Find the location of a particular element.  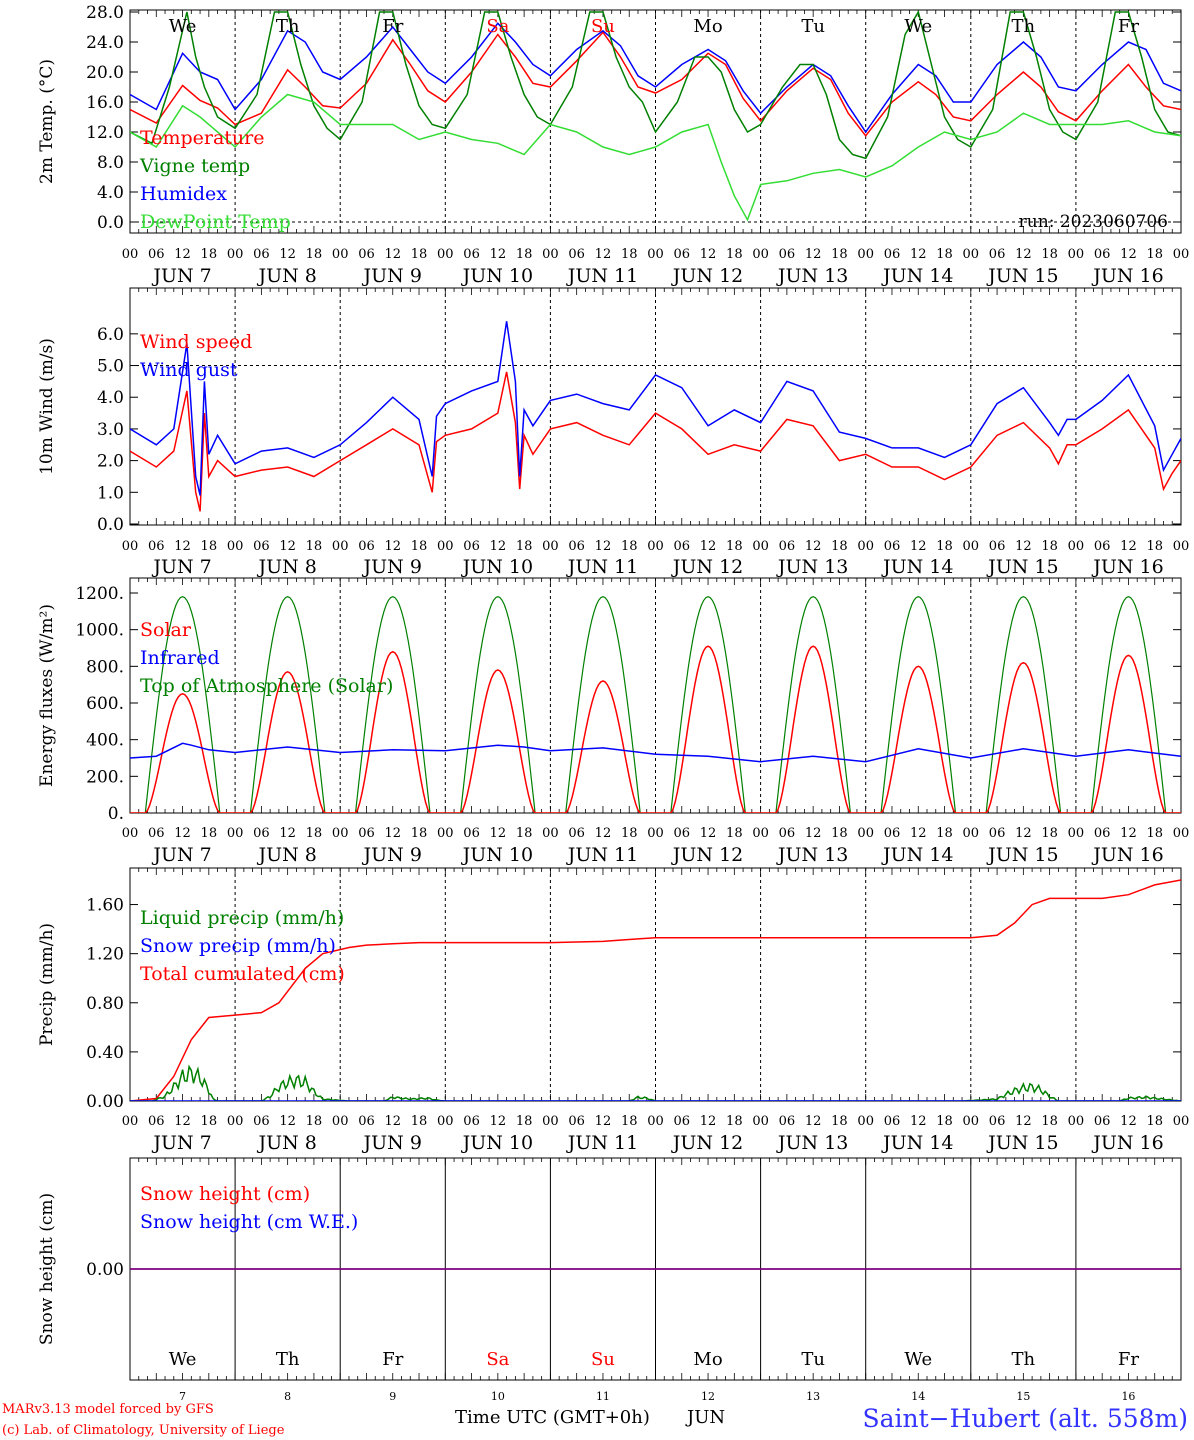

date-label: JUN 16 is located at coordinates (1127, 1143).